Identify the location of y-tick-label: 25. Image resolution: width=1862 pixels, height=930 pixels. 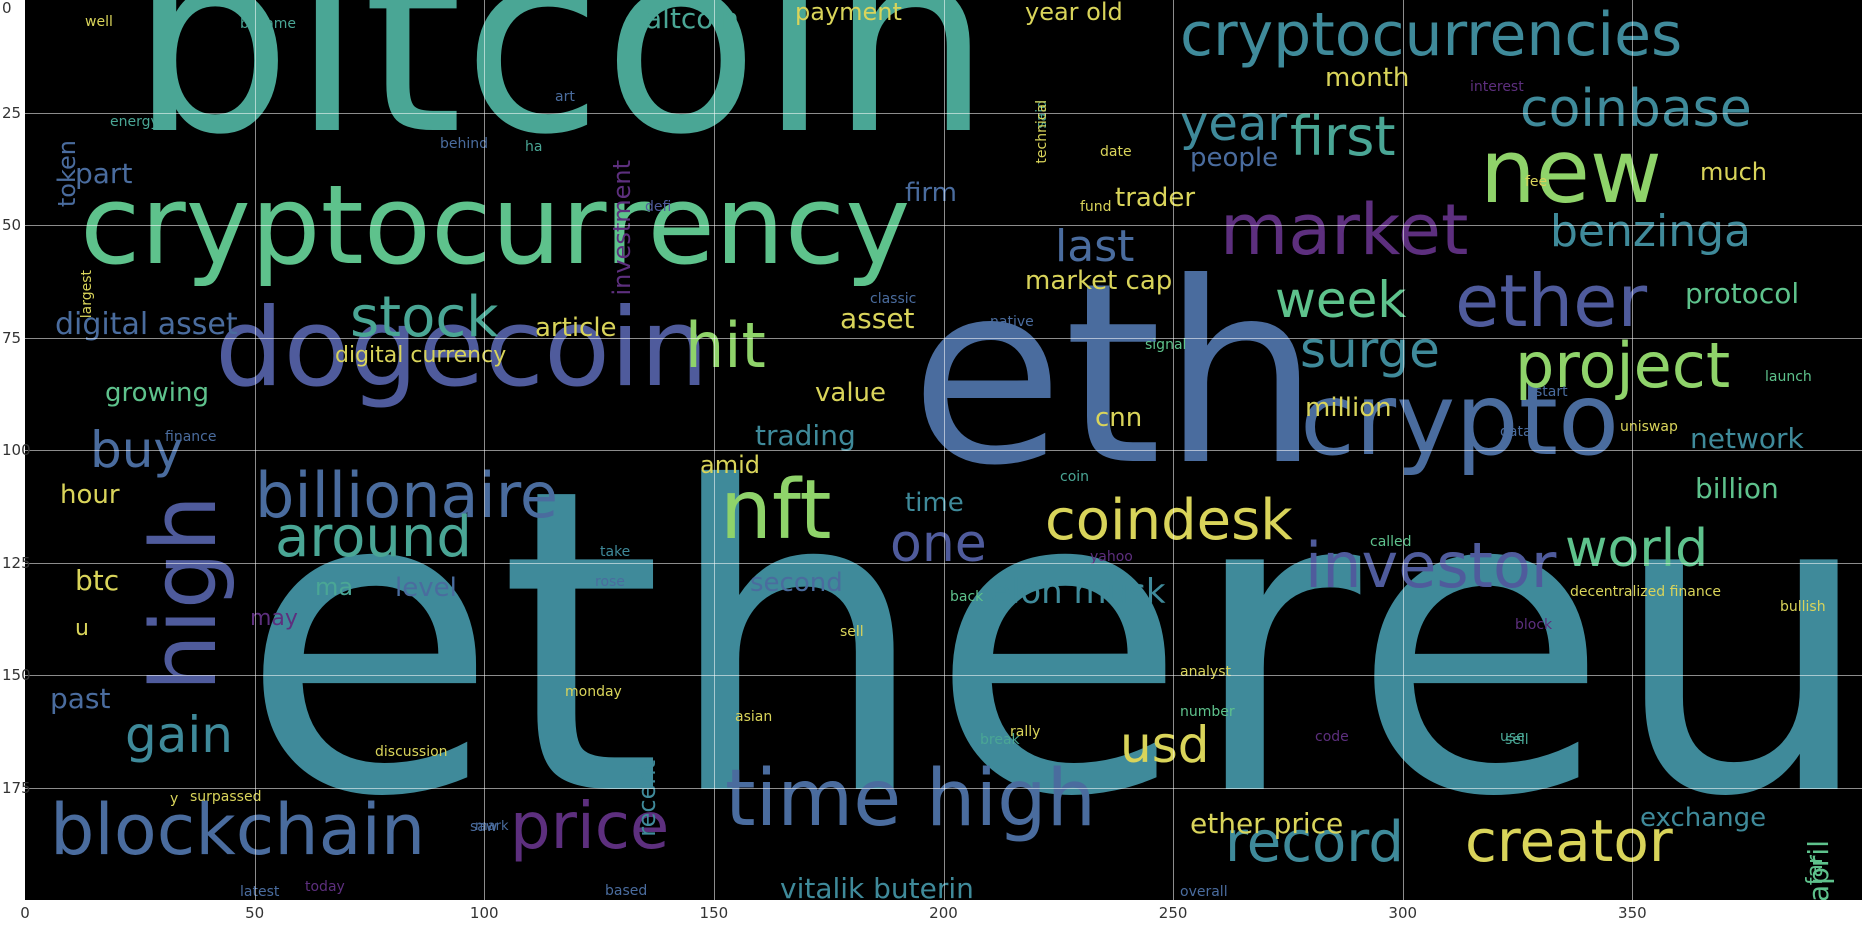
(12, 112).